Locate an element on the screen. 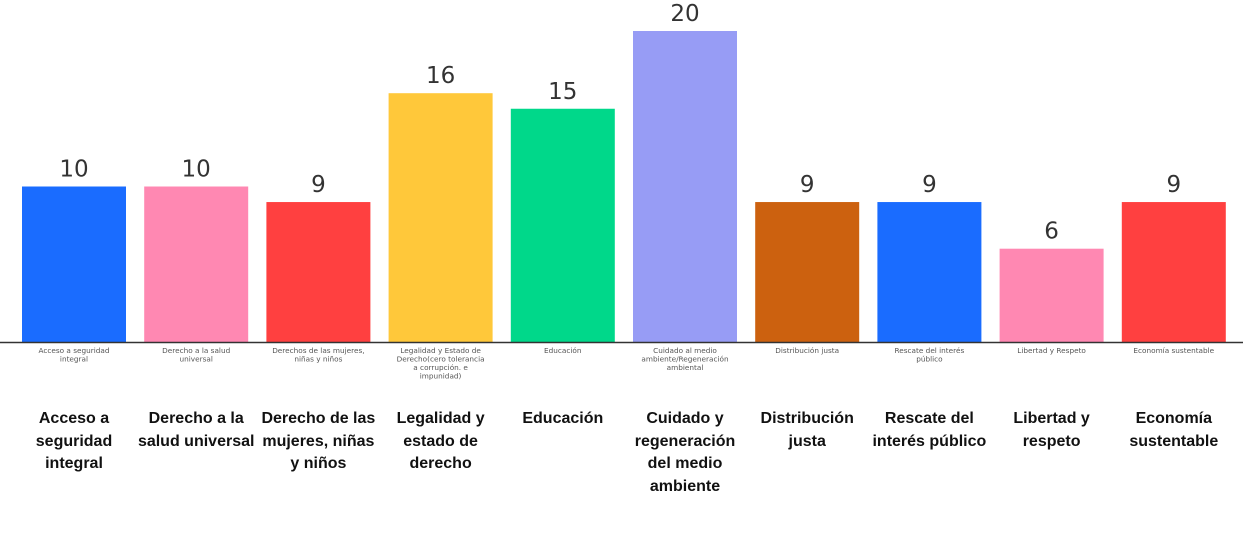 This screenshot has width=1243, height=533. category-caption: Economía sustentable is located at coordinates (1174, 430).